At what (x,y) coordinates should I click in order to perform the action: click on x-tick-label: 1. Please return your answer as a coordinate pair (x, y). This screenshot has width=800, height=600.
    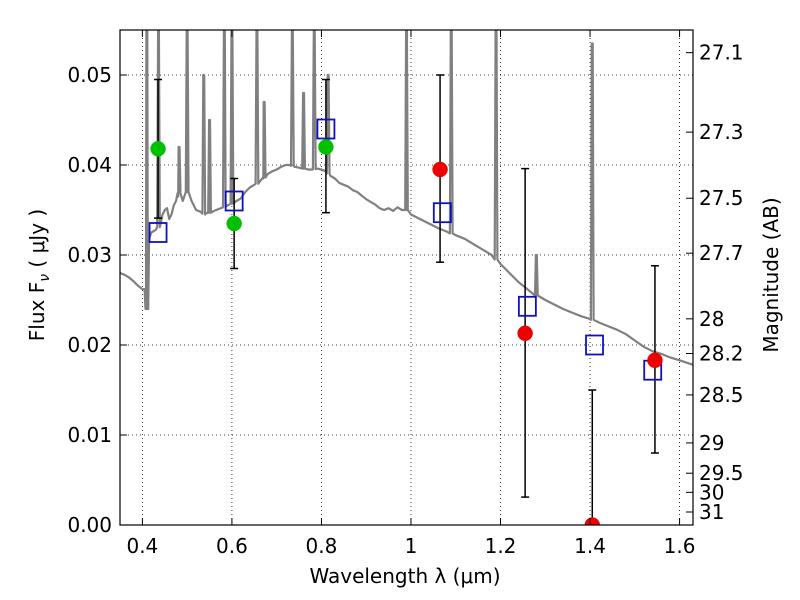
    Looking at the image, I should click on (411, 546).